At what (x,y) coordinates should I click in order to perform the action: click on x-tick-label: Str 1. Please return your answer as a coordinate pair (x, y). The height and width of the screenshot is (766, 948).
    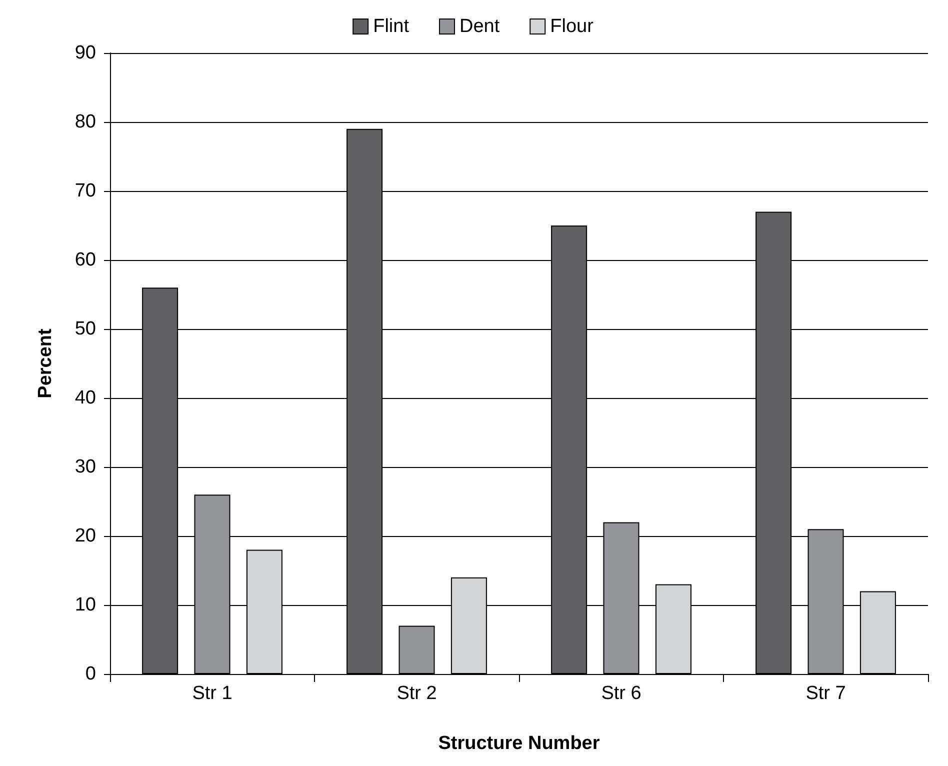
    Looking at the image, I should click on (212, 693).